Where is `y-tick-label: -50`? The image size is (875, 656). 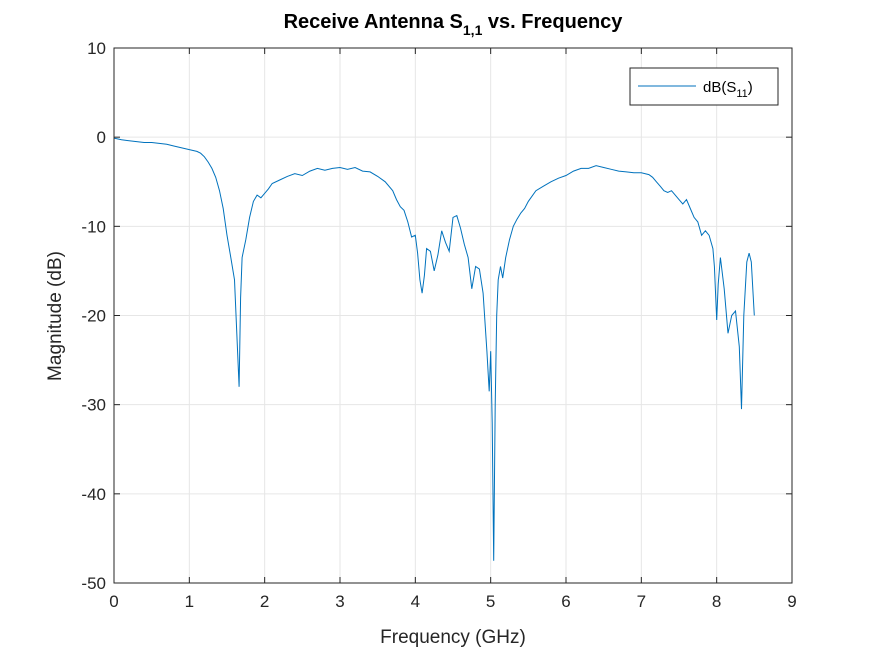
y-tick-label: -50 is located at coordinates (93, 583).